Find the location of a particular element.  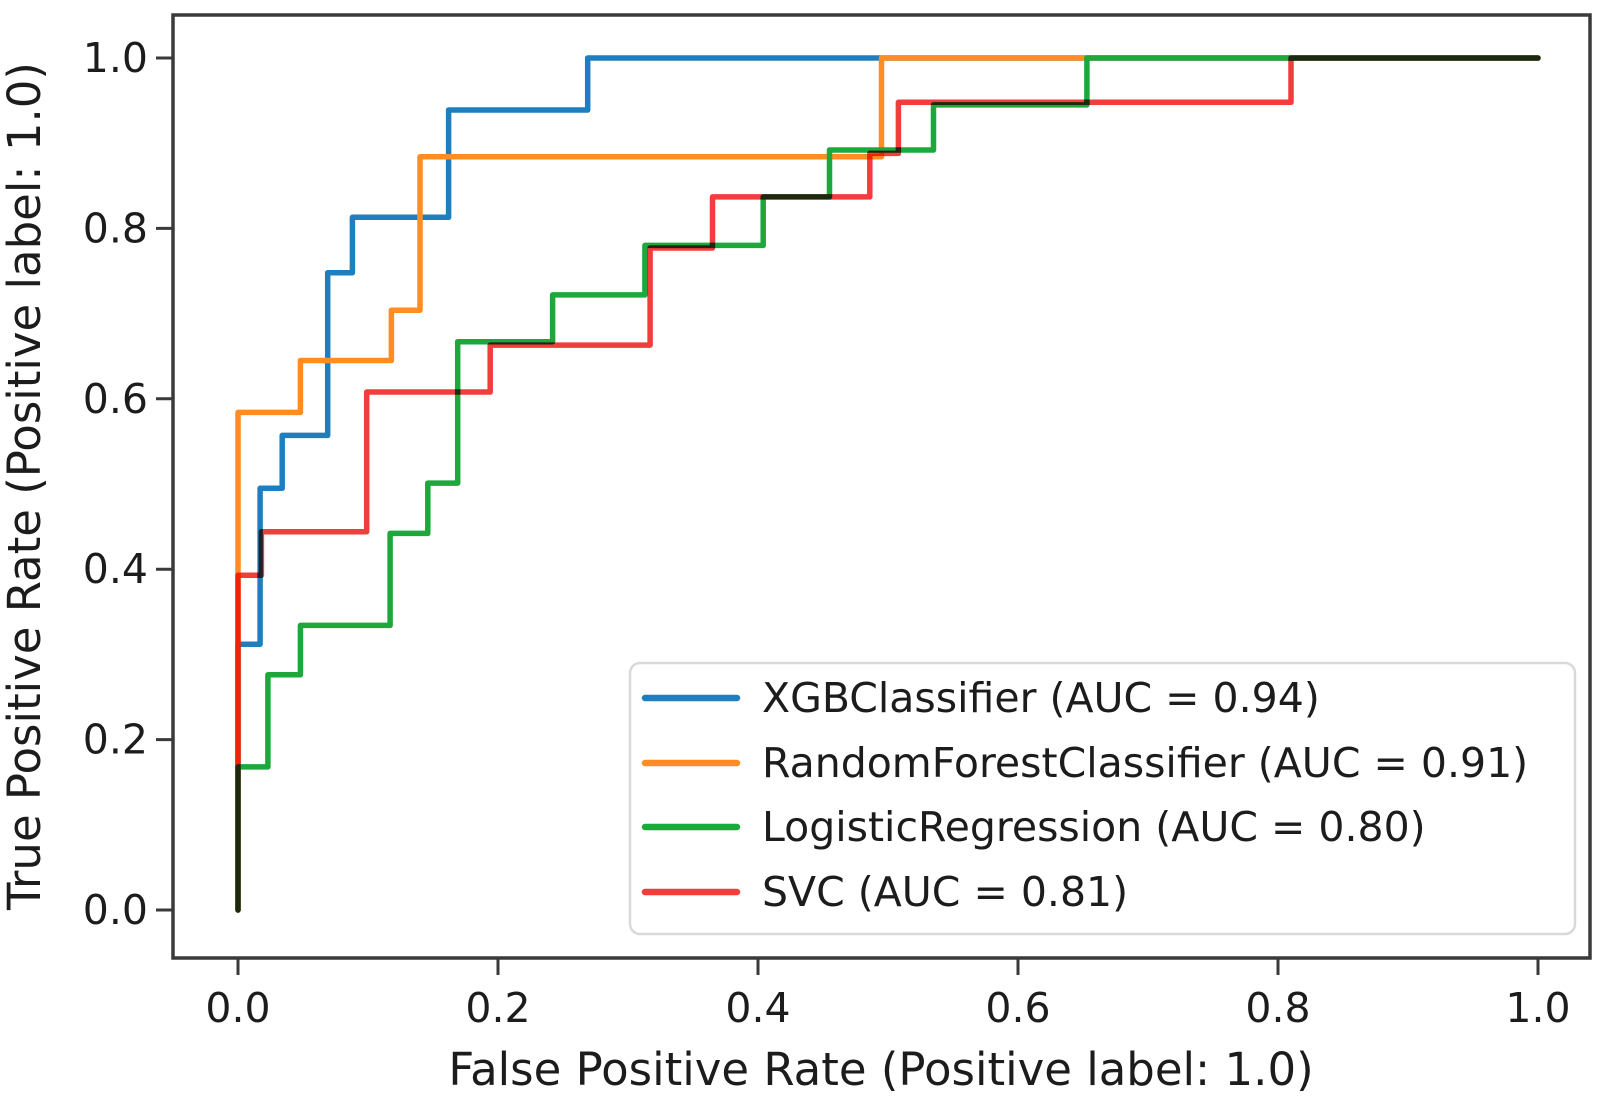

legend-label: RandomForestClassifier (AUC = 0.91) is located at coordinates (1145, 763).